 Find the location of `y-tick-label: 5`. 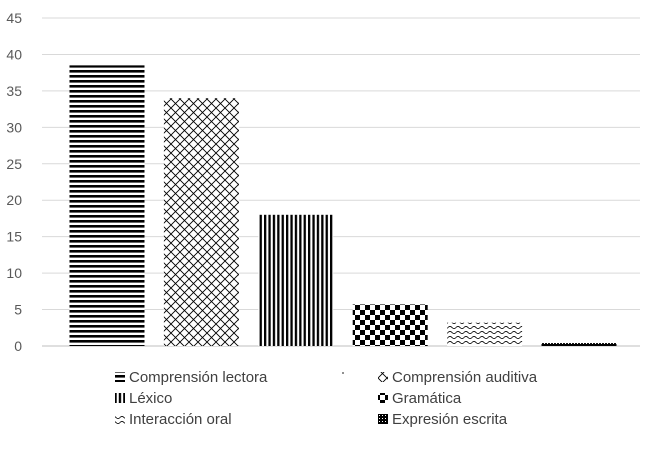

y-tick-label: 5 is located at coordinates (18, 310).